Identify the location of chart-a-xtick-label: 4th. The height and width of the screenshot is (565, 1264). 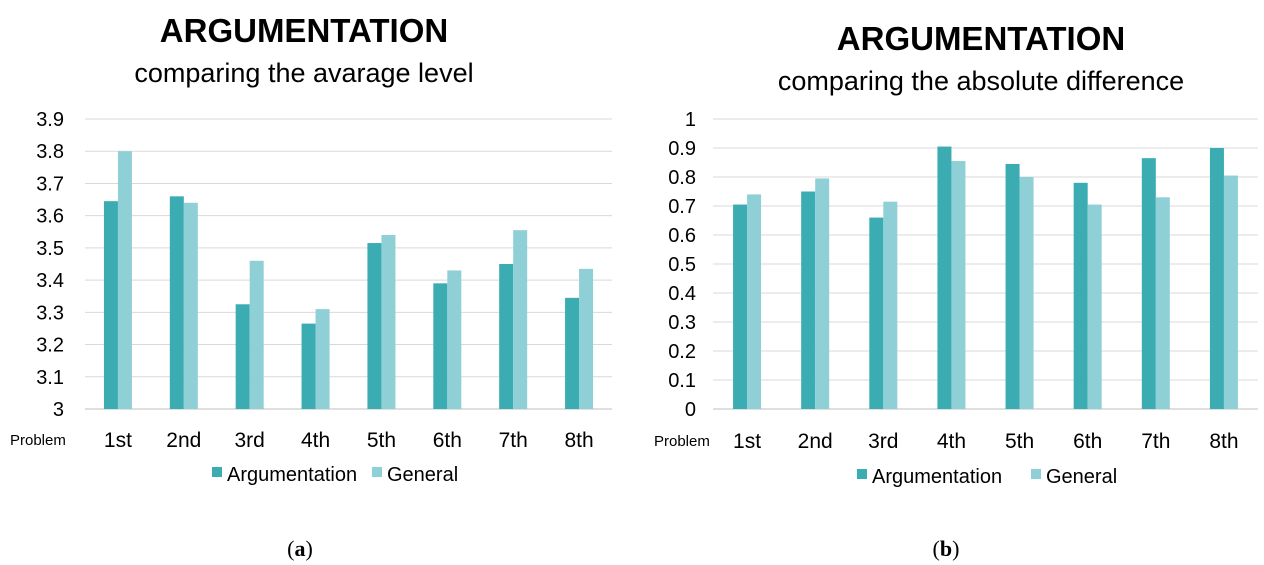
(315, 440).